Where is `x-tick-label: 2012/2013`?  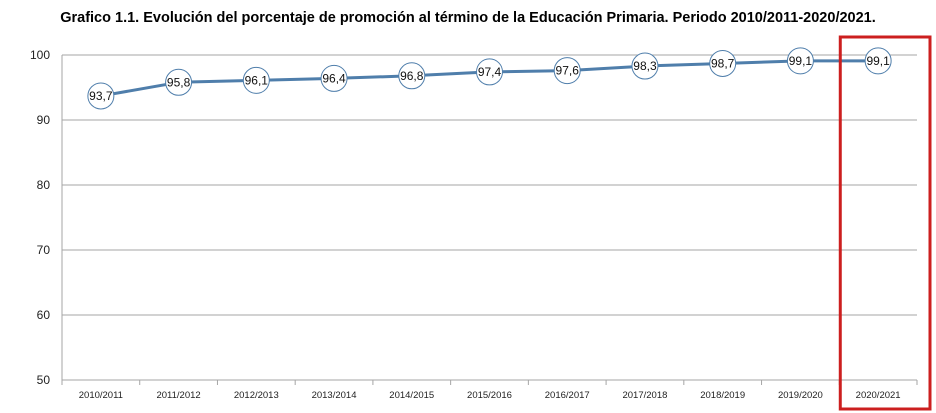
x-tick-label: 2012/2013 is located at coordinates (256, 395).